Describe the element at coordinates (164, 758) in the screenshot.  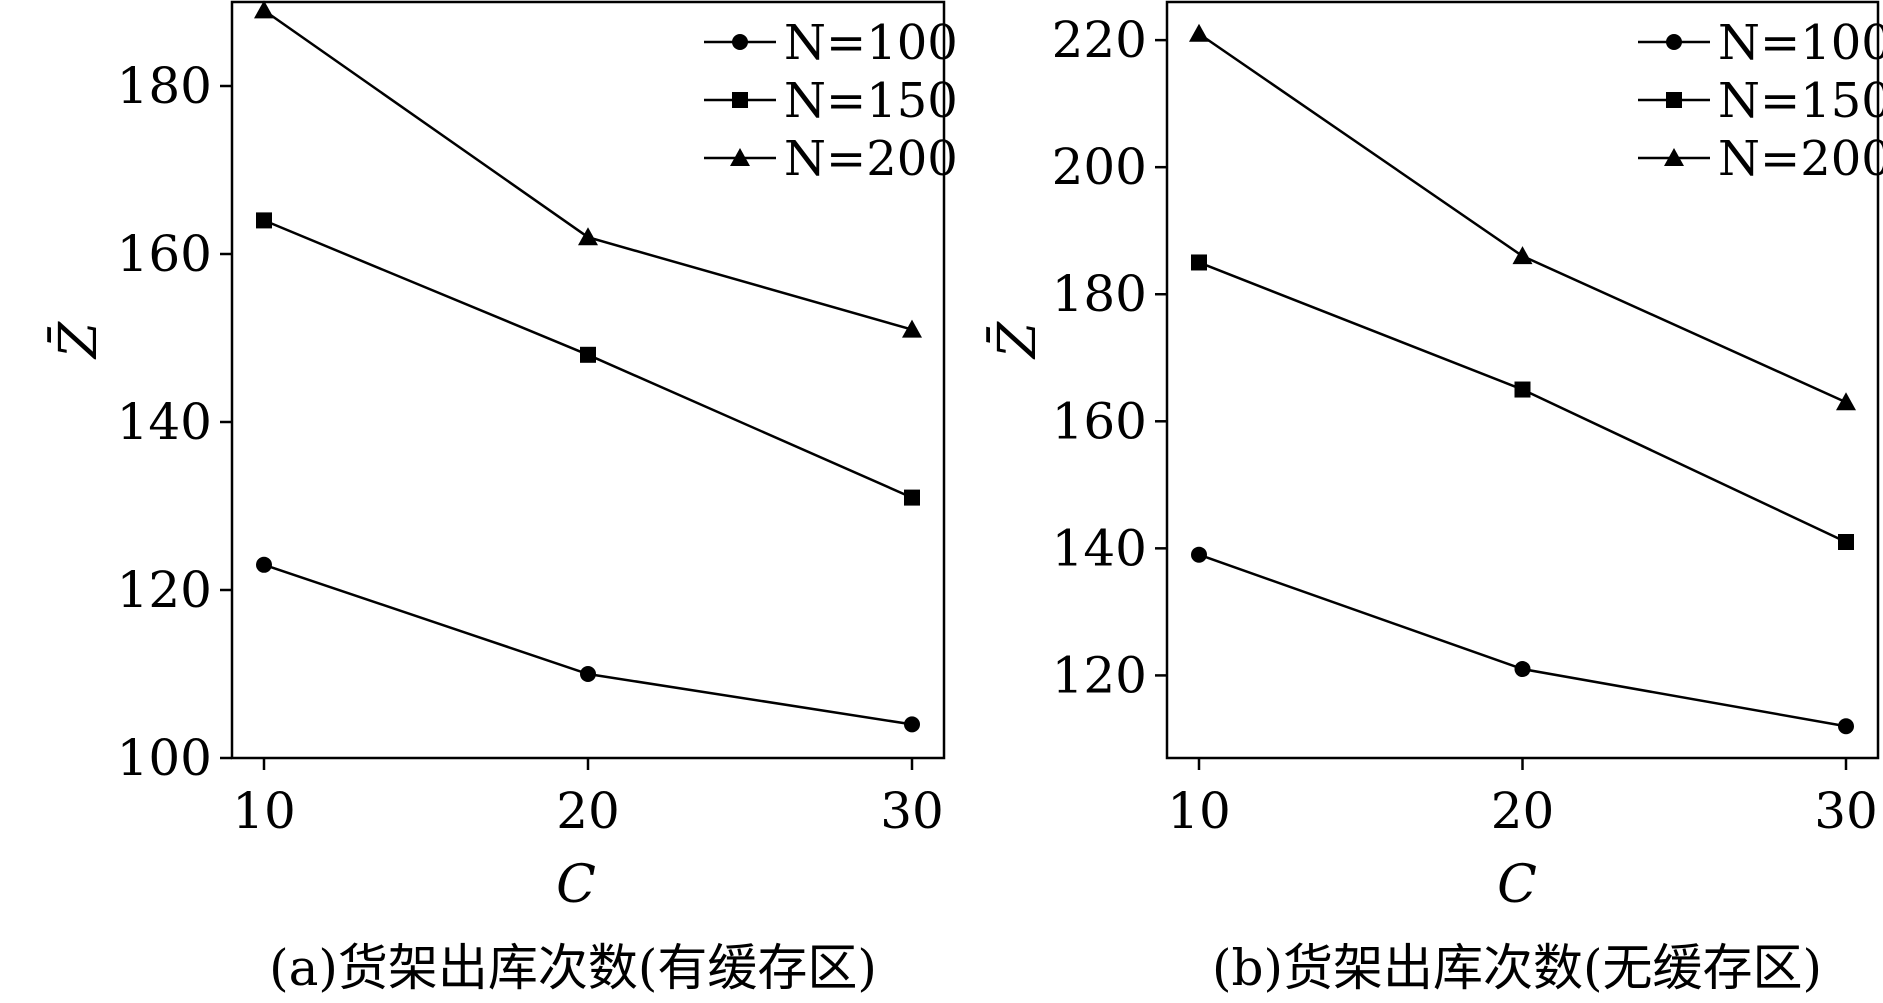
I see `y-tick-label: 100` at that location.